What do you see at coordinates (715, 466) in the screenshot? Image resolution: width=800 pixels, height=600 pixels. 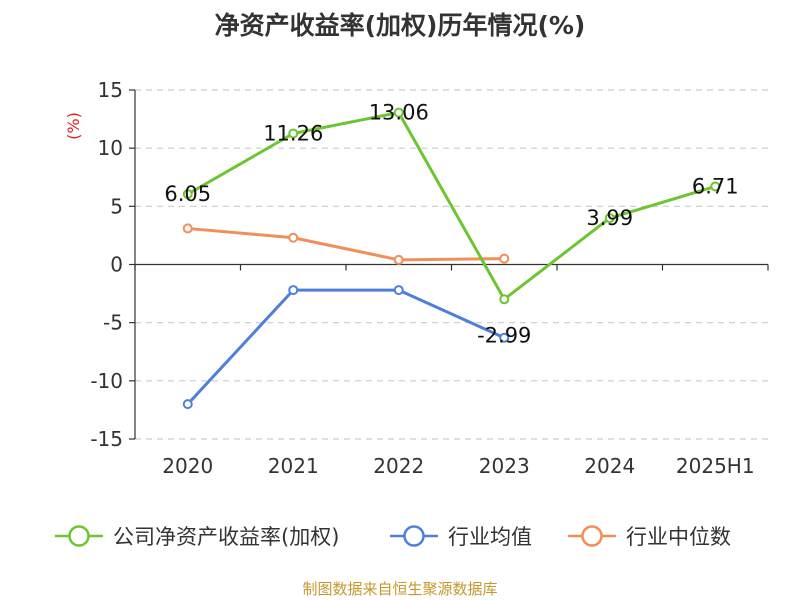 I see `x-tick-label: 2025H1` at bounding box center [715, 466].